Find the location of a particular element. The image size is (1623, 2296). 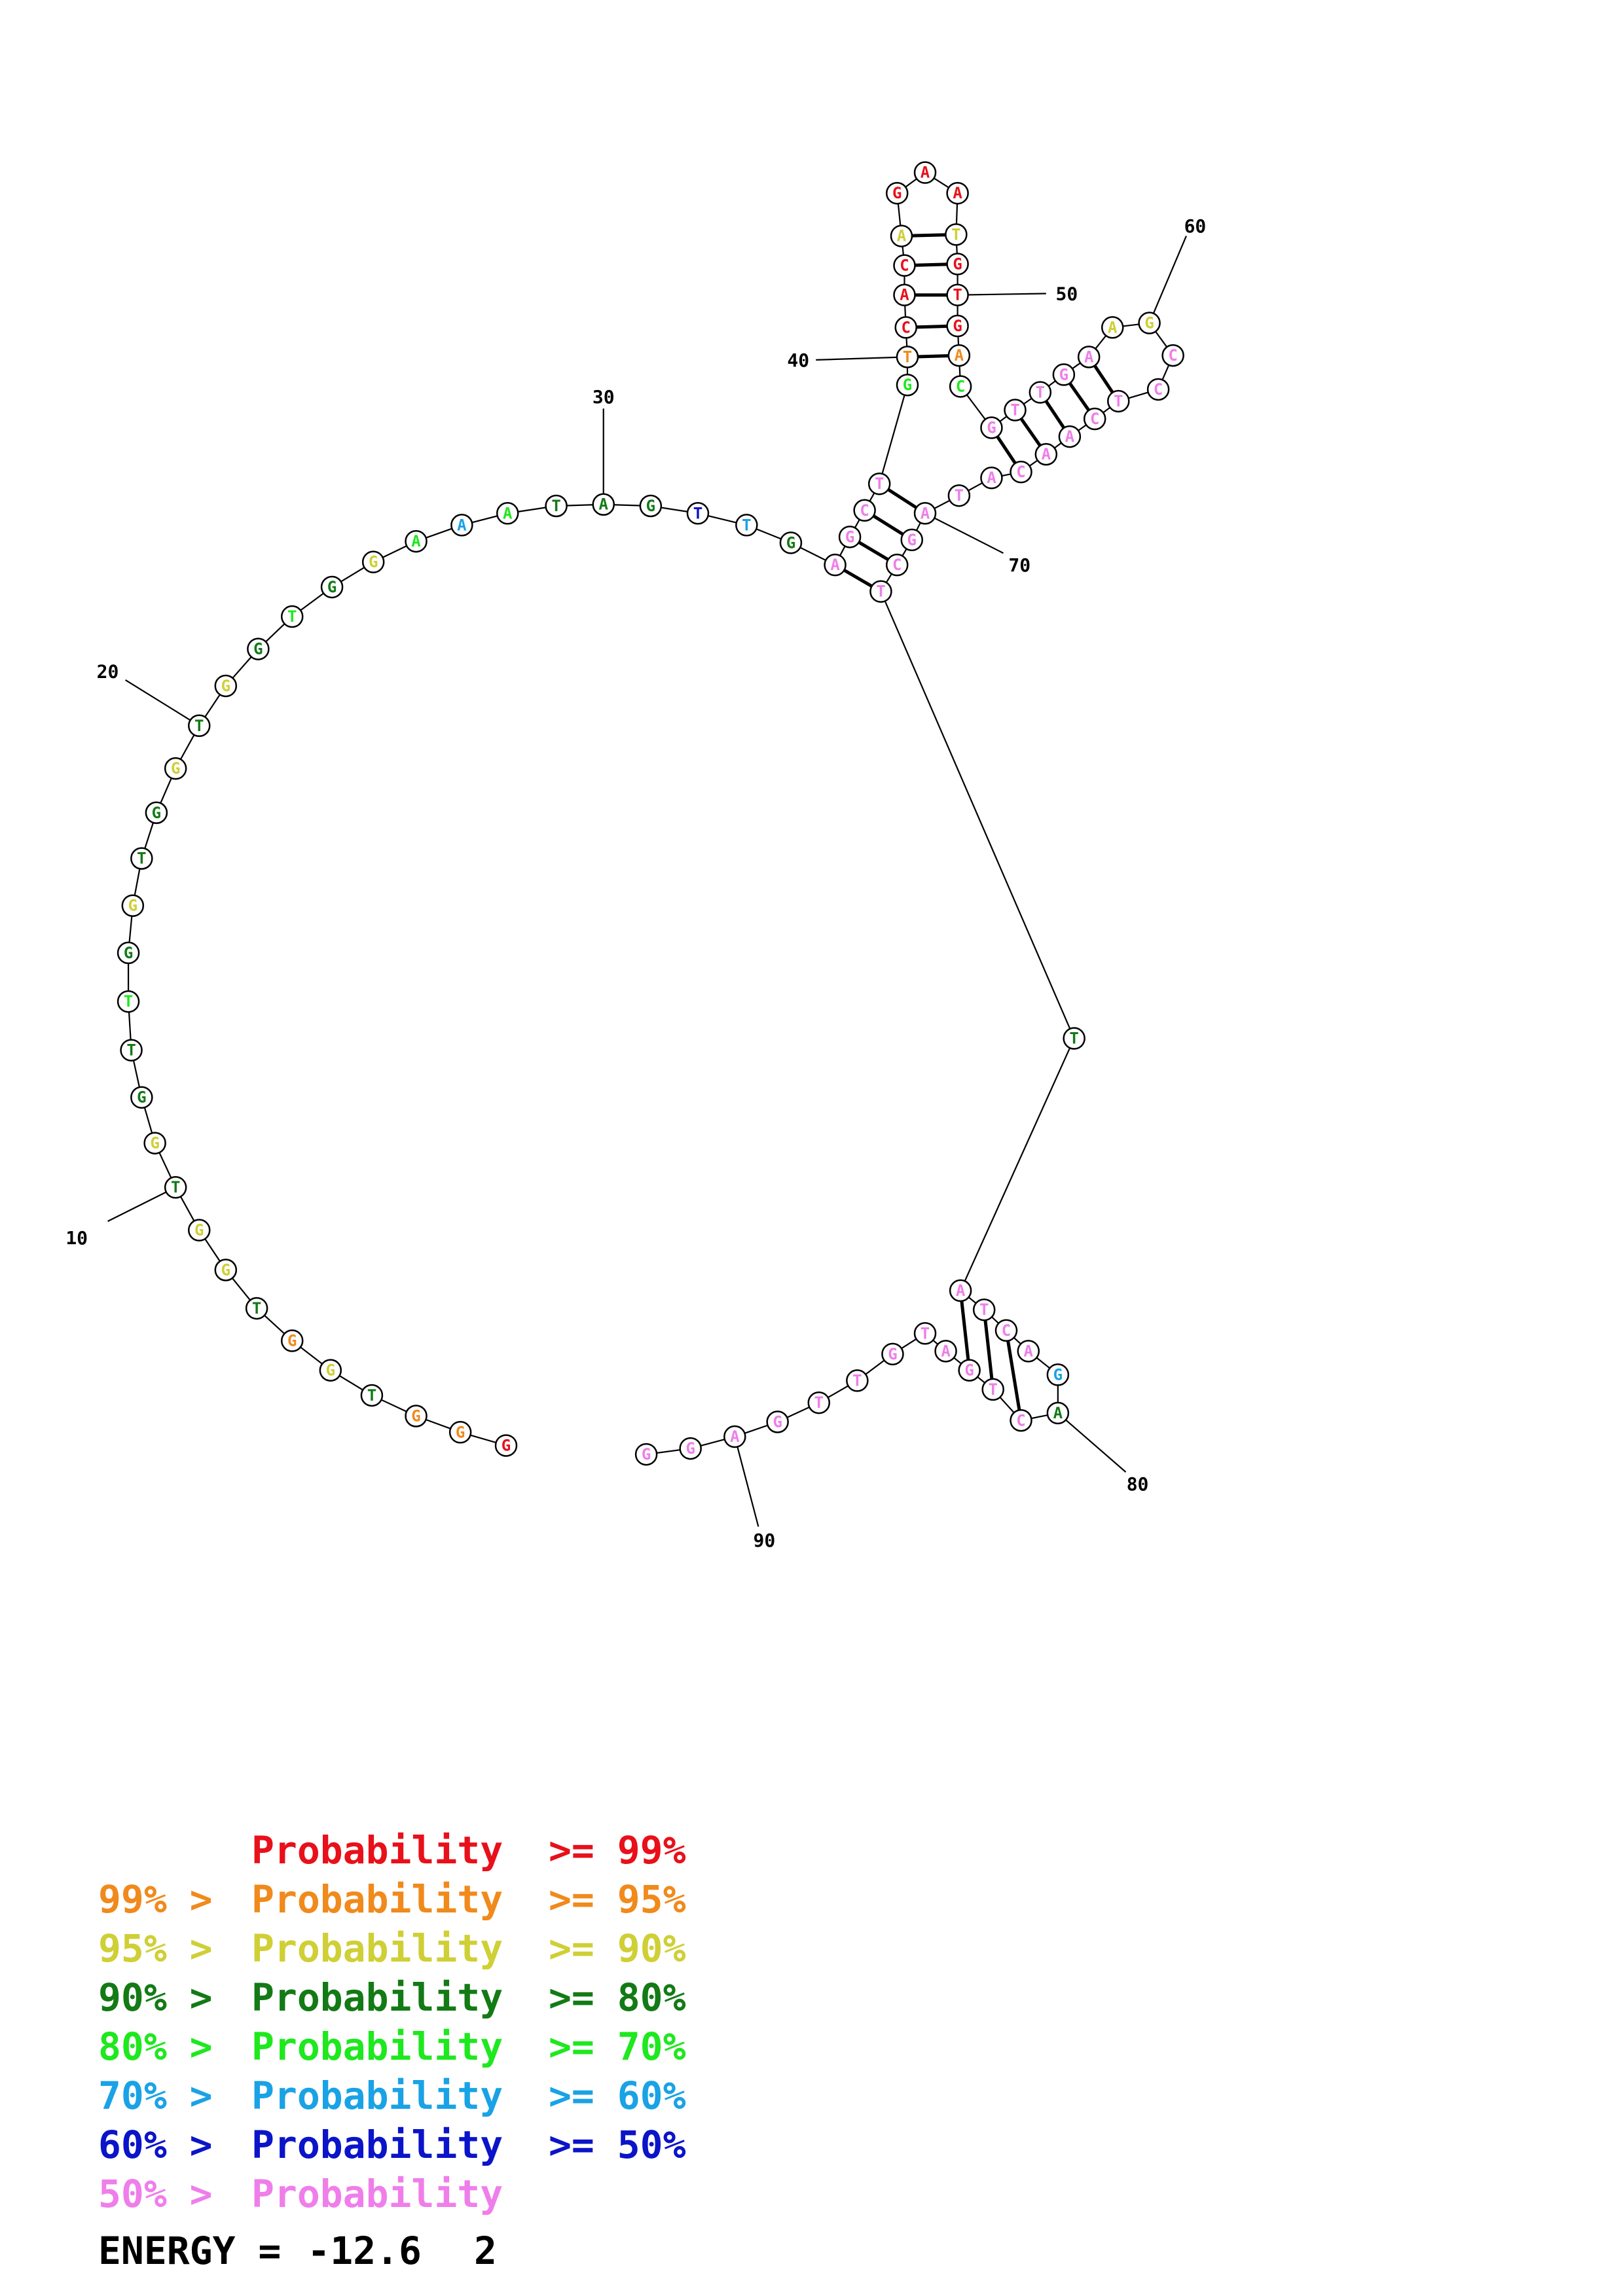

position-label-40: 40 is located at coordinates (798, 360).